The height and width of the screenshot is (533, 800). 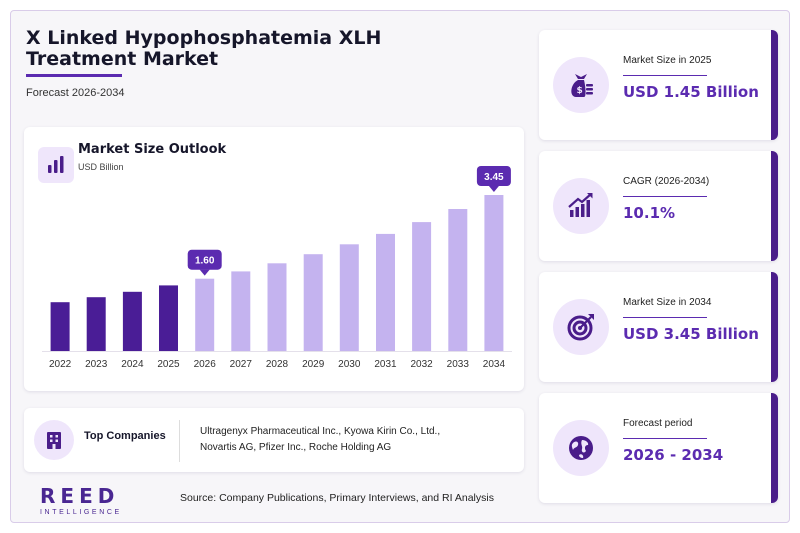 I want to click on x-tick-label: 2028, so click(x=277, y=364).